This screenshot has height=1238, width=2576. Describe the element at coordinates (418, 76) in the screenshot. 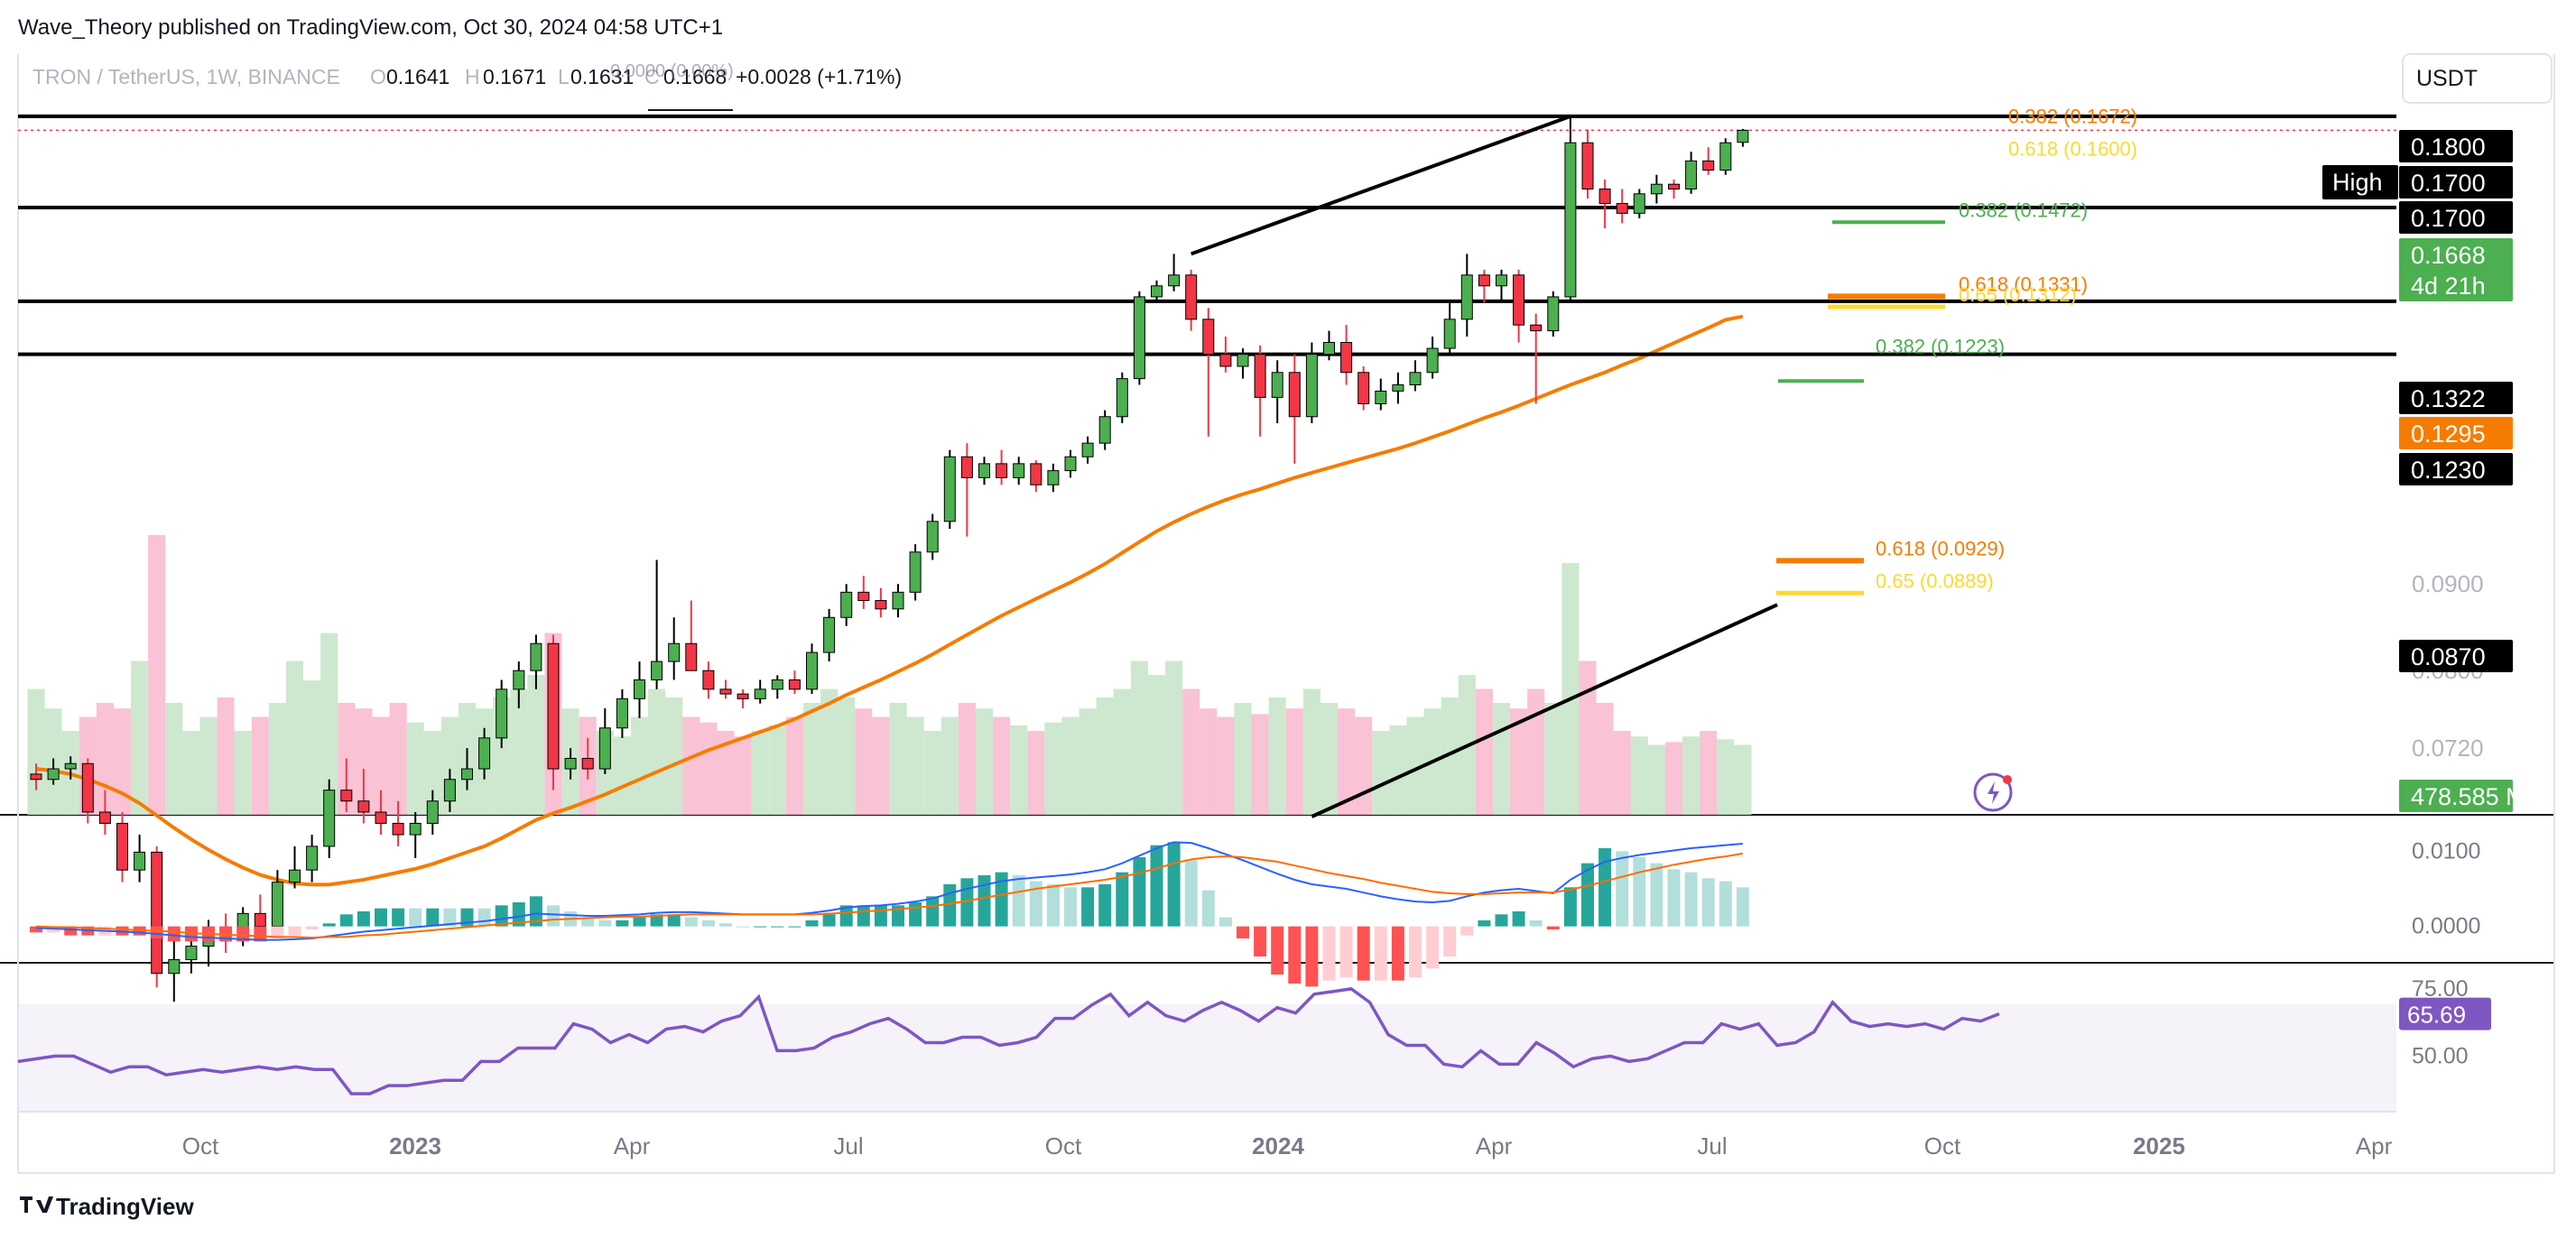

I see `ohlc-o-value: 0.1641` at that location.